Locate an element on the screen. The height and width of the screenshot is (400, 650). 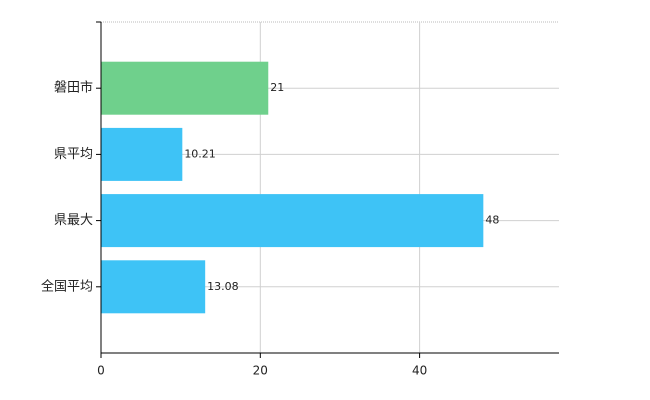
value-label: 10.21 is located at coordinates (200, 153).